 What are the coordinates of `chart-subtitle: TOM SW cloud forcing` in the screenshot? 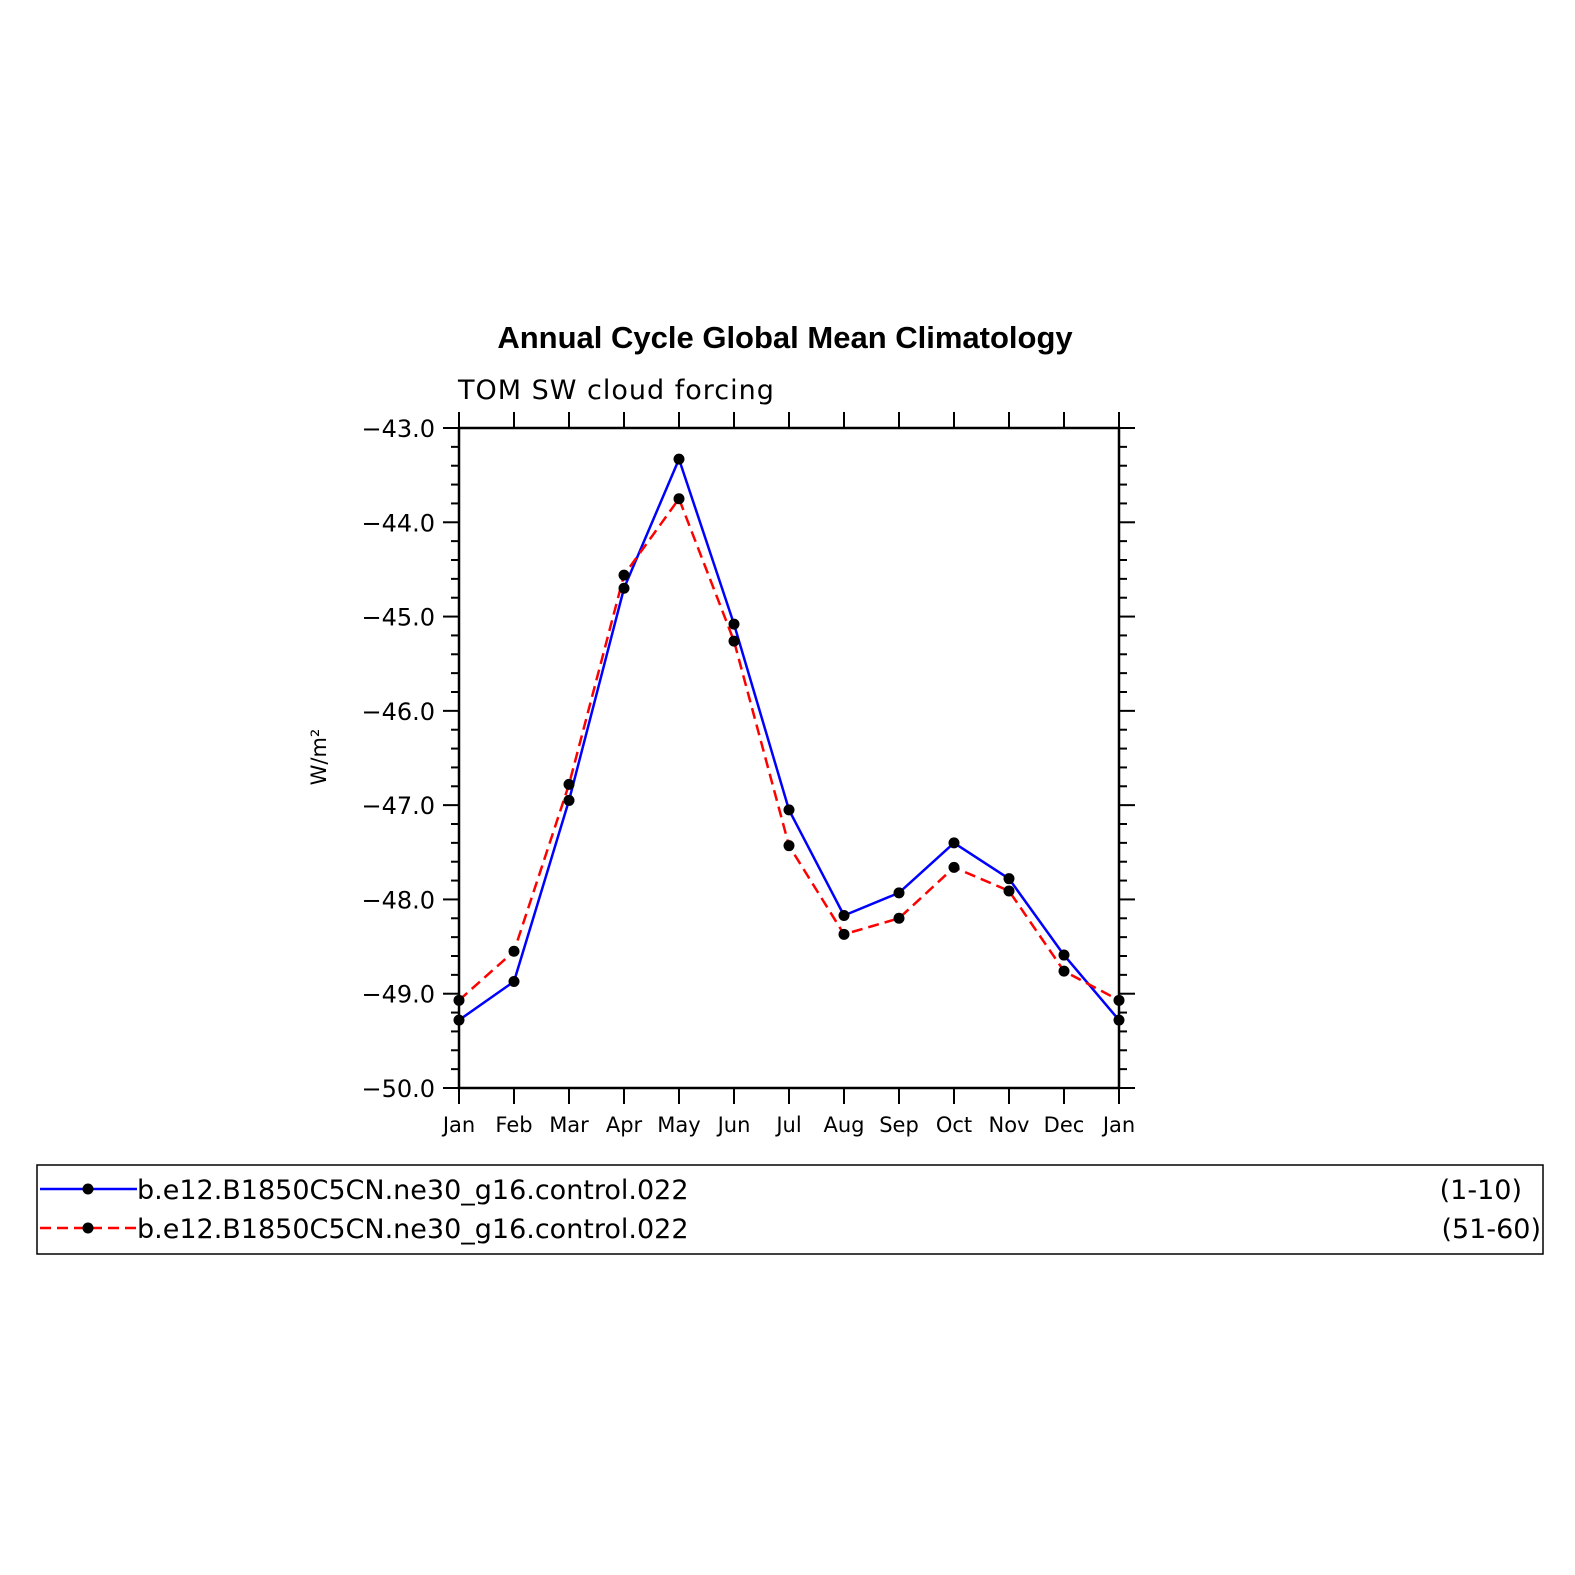 It's located at (616, 390).